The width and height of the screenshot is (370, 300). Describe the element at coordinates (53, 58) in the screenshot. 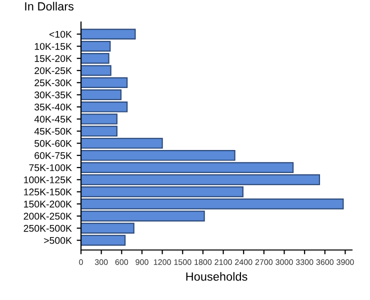

I see `y-tick-label: 15K-20K` at that location.